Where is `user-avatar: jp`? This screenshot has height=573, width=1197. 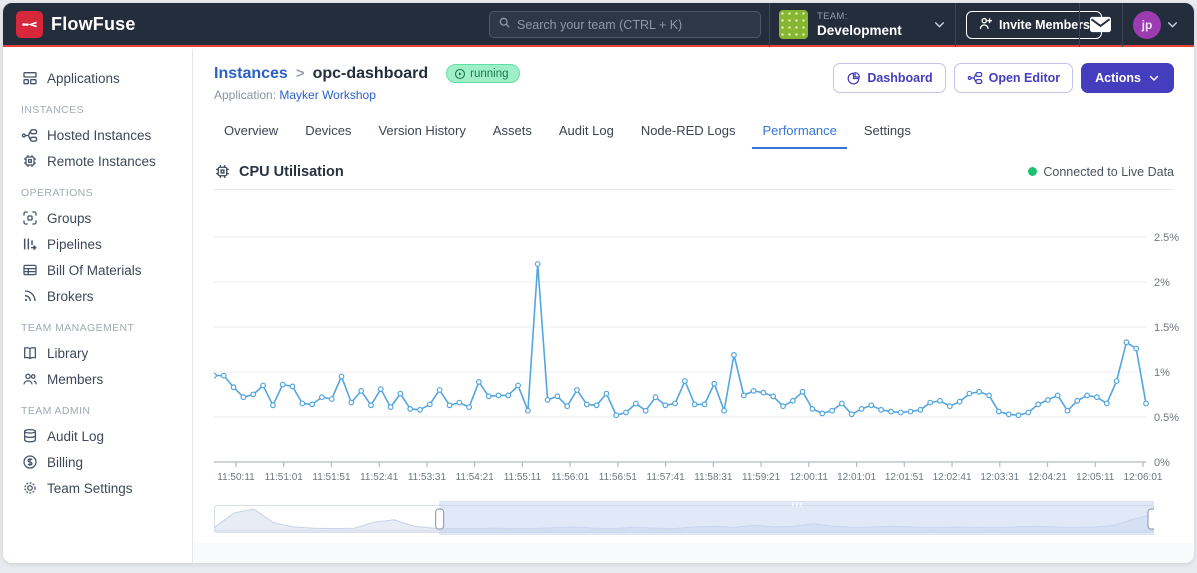
user-avatar: jp is located at coordinates (1147, 25).